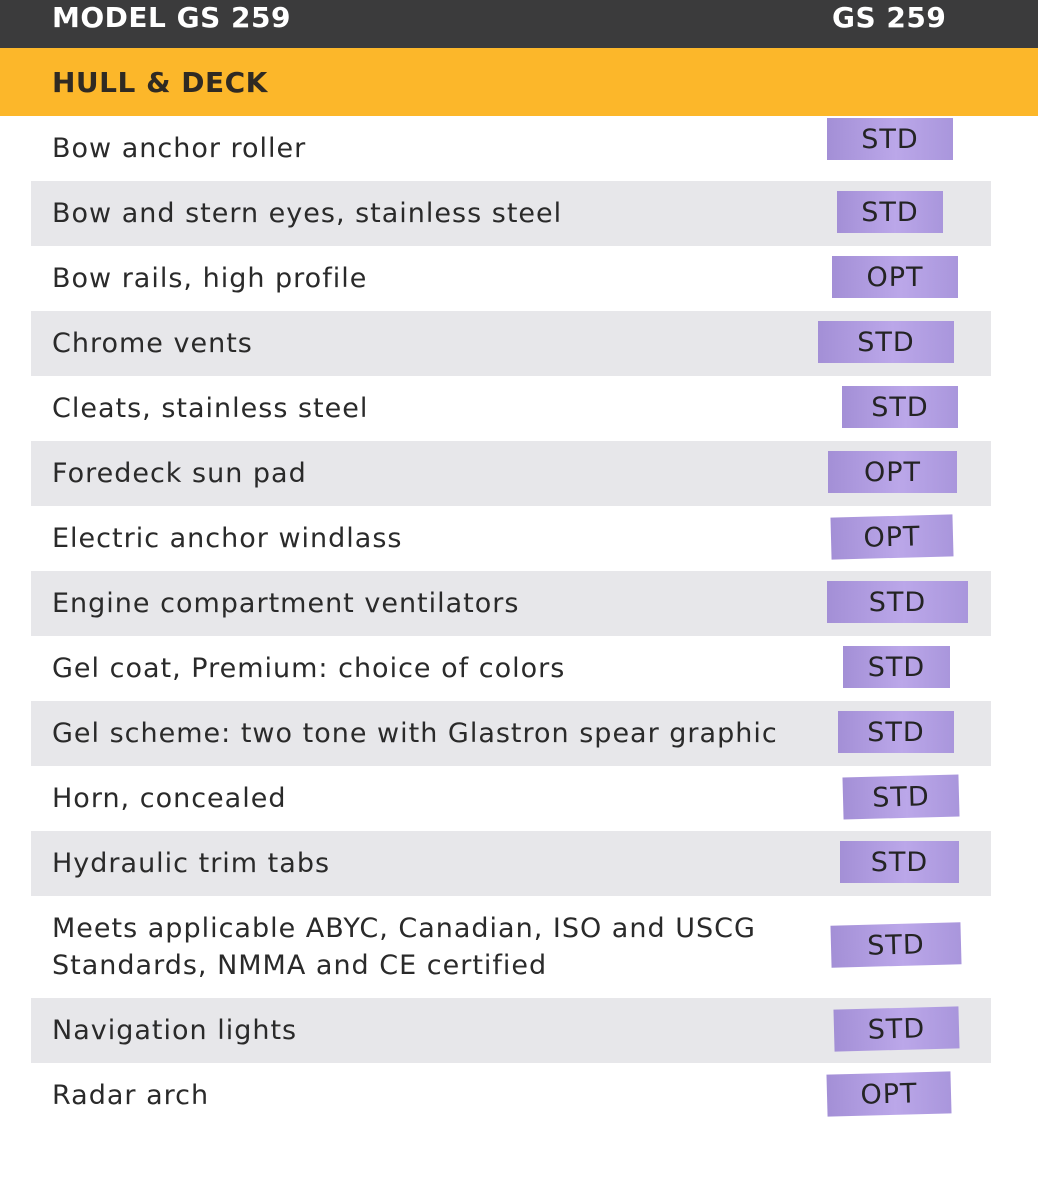 This screenshot has height=1200, width=1038. I want to click on feature-row: Electric anchor windlass OPT, so click(511, 538).